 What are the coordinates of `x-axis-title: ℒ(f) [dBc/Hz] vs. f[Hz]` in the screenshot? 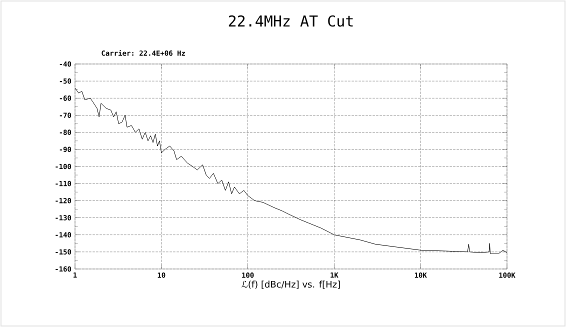 It's located at (291, 284).